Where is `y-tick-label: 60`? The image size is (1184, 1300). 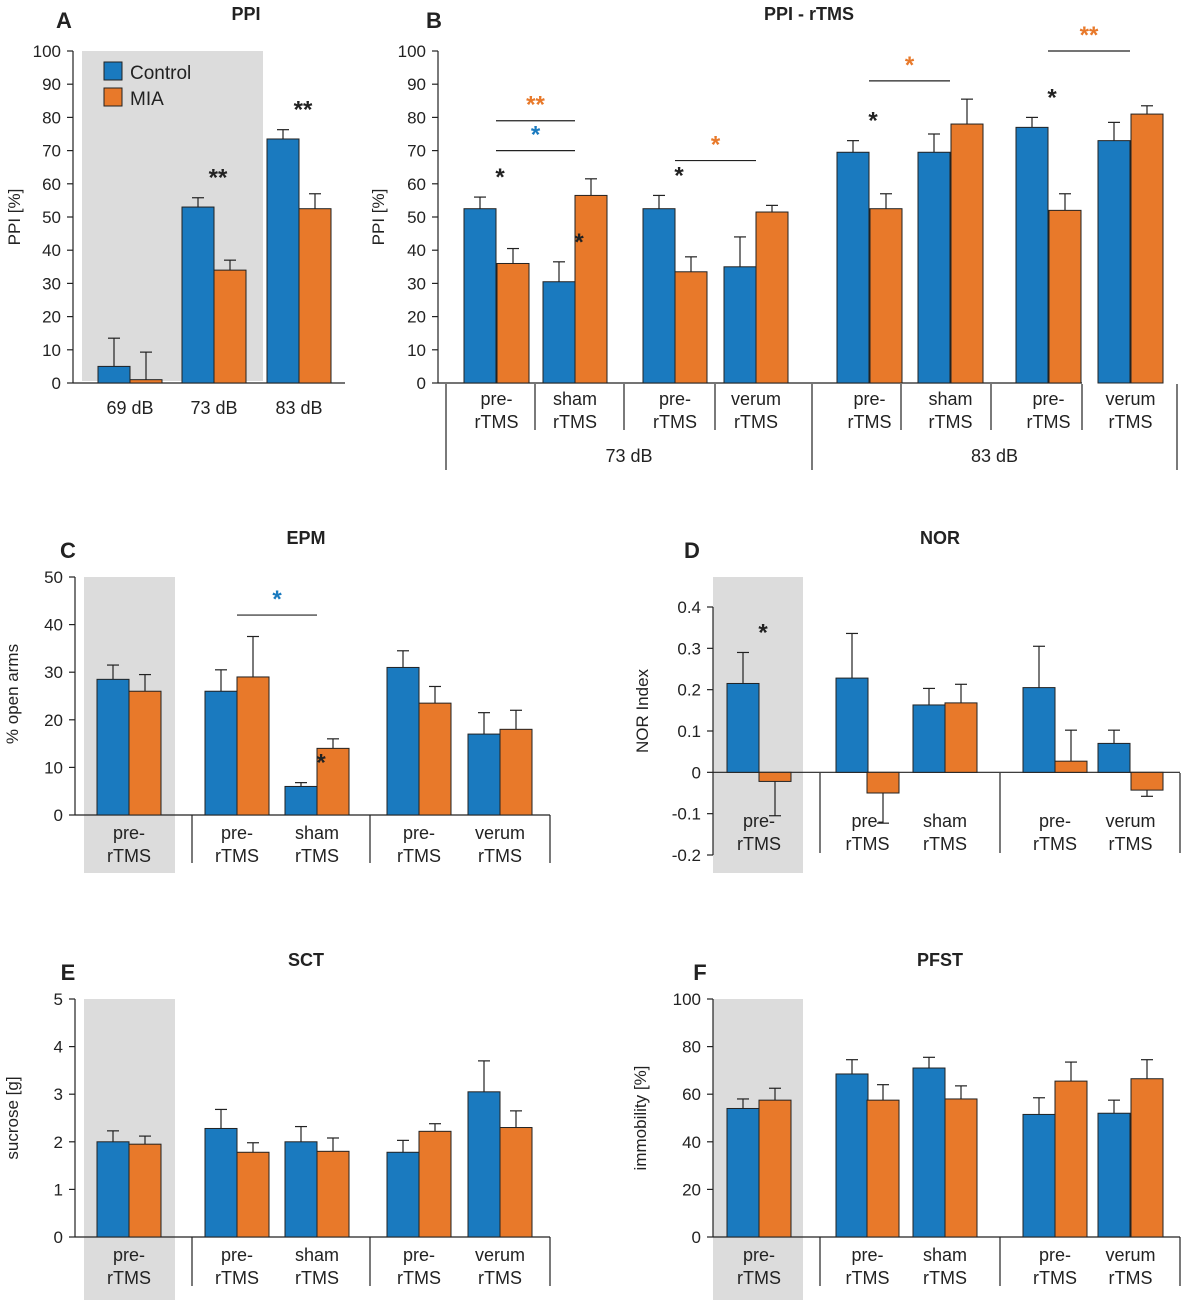 y-tick-label: 60 is located at coordinates (416, 184).